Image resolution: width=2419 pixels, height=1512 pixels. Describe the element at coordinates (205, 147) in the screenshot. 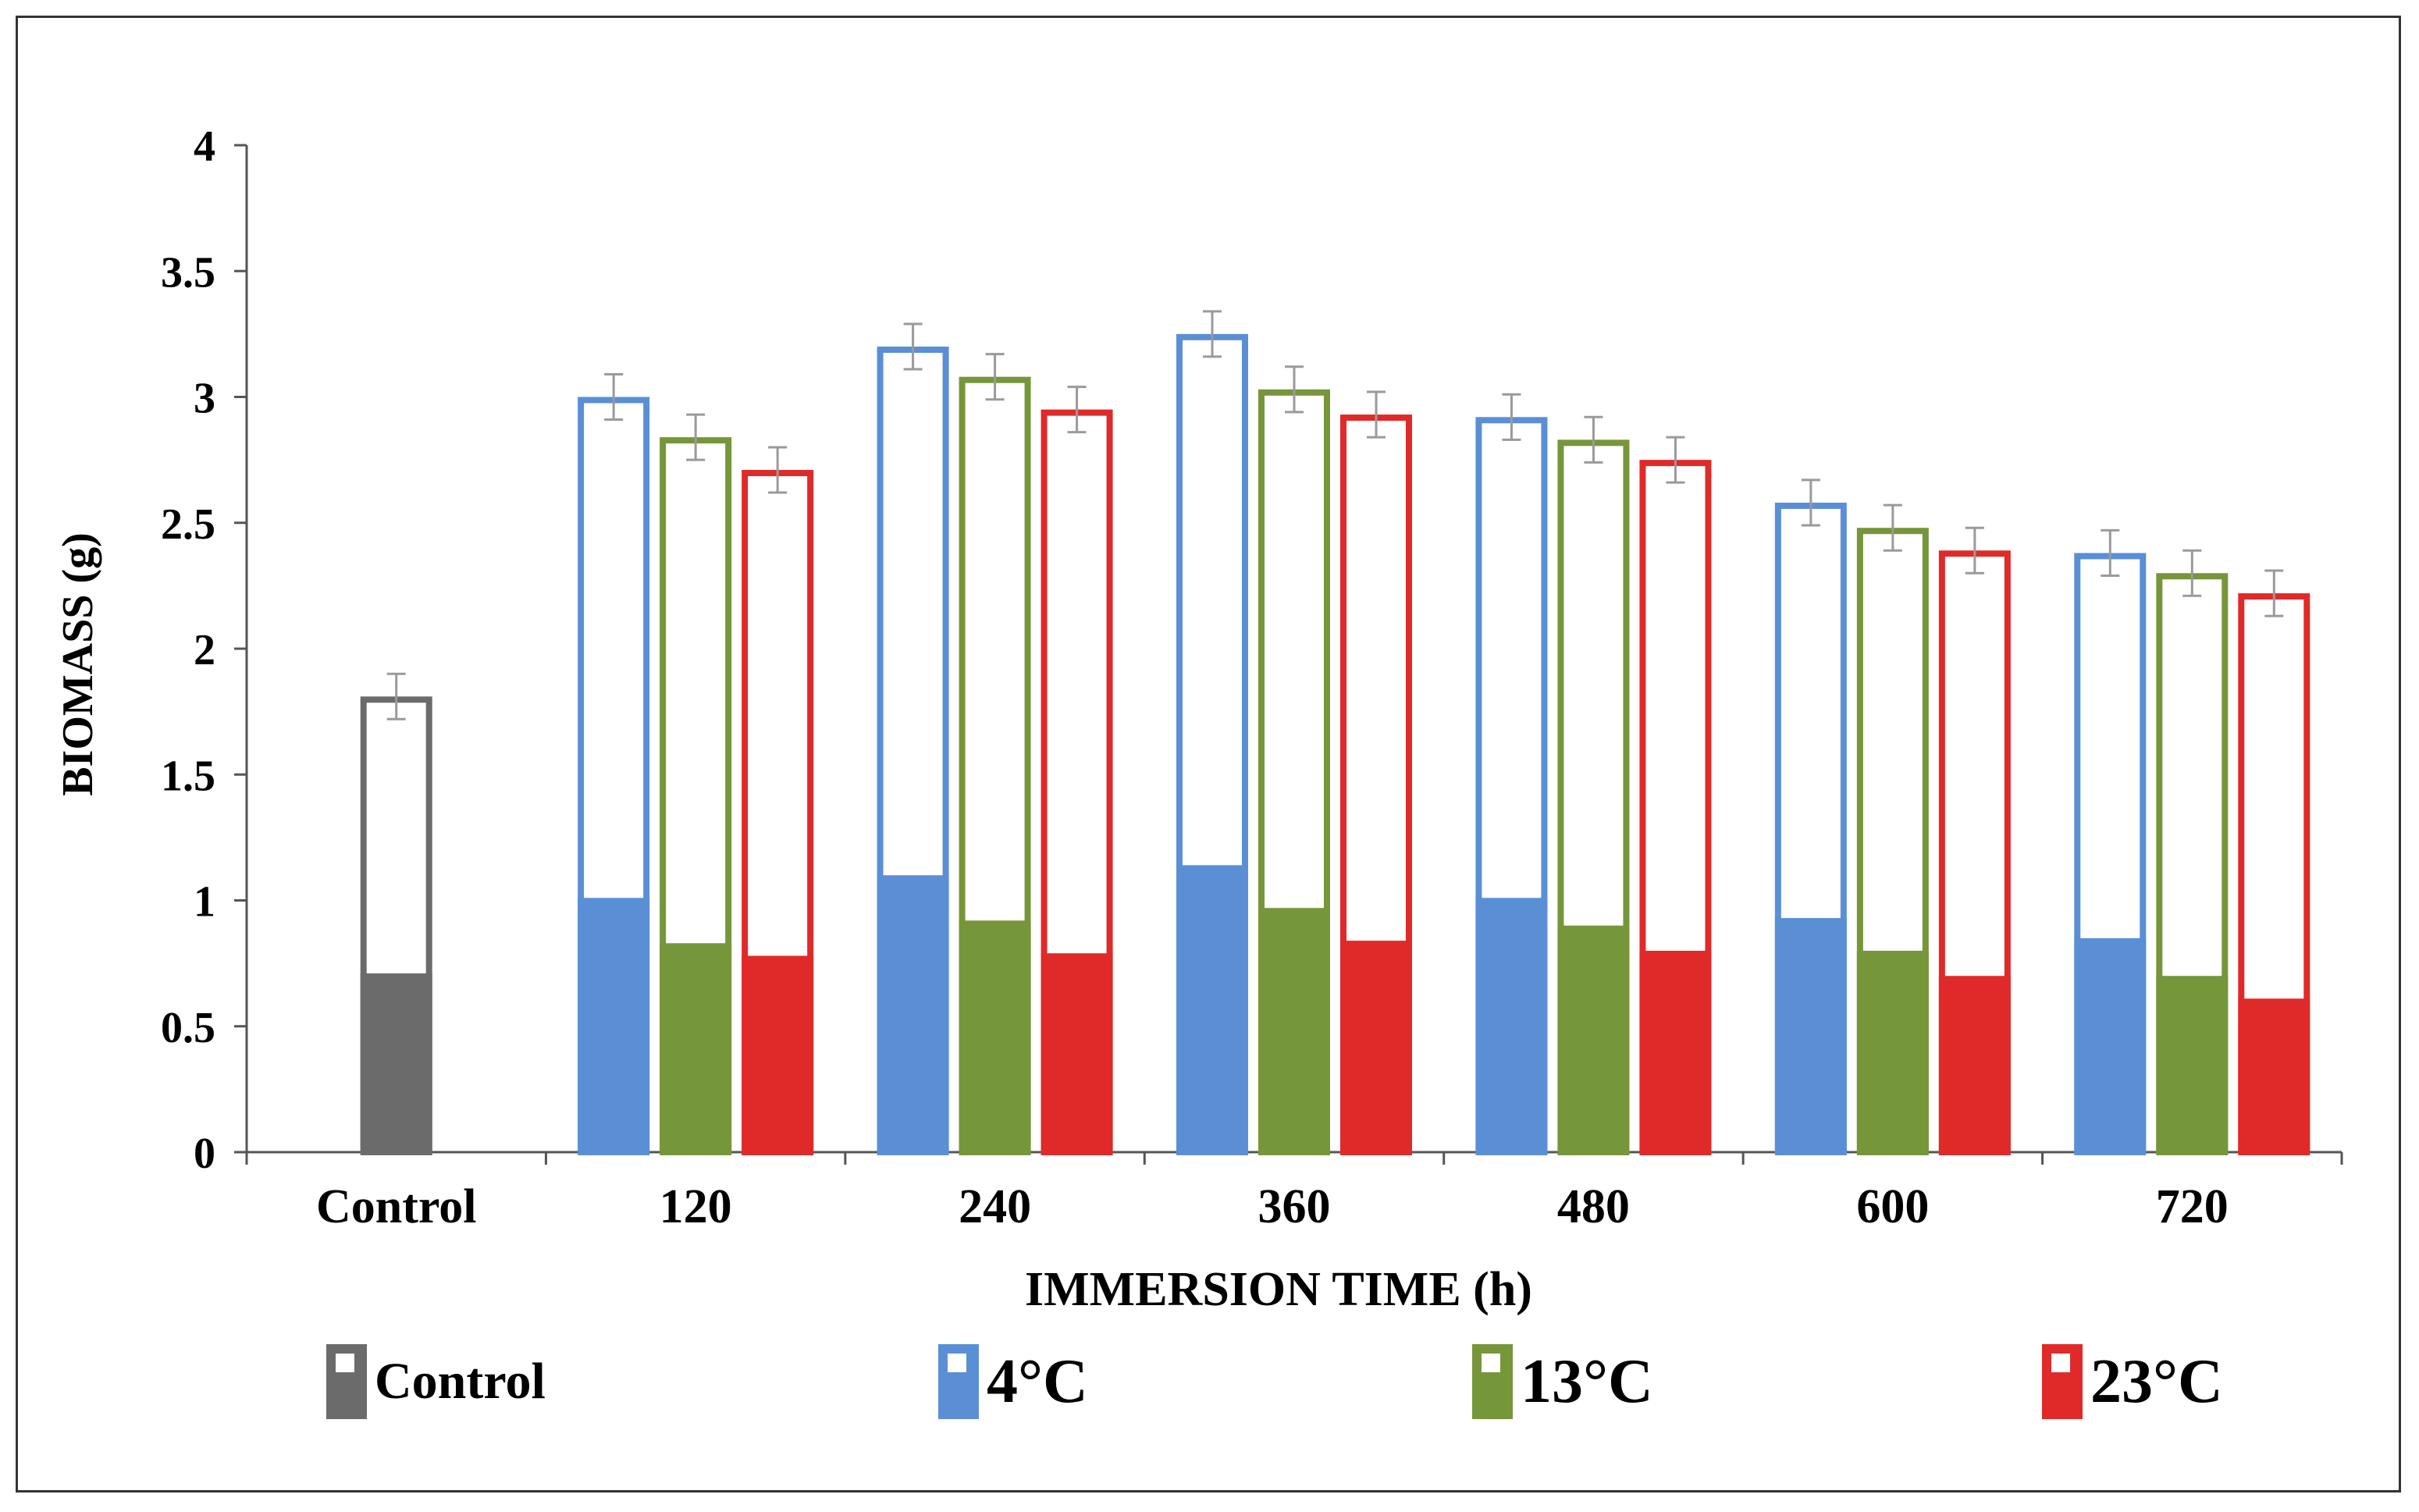

I see `y-tick-label: 4` at that location.